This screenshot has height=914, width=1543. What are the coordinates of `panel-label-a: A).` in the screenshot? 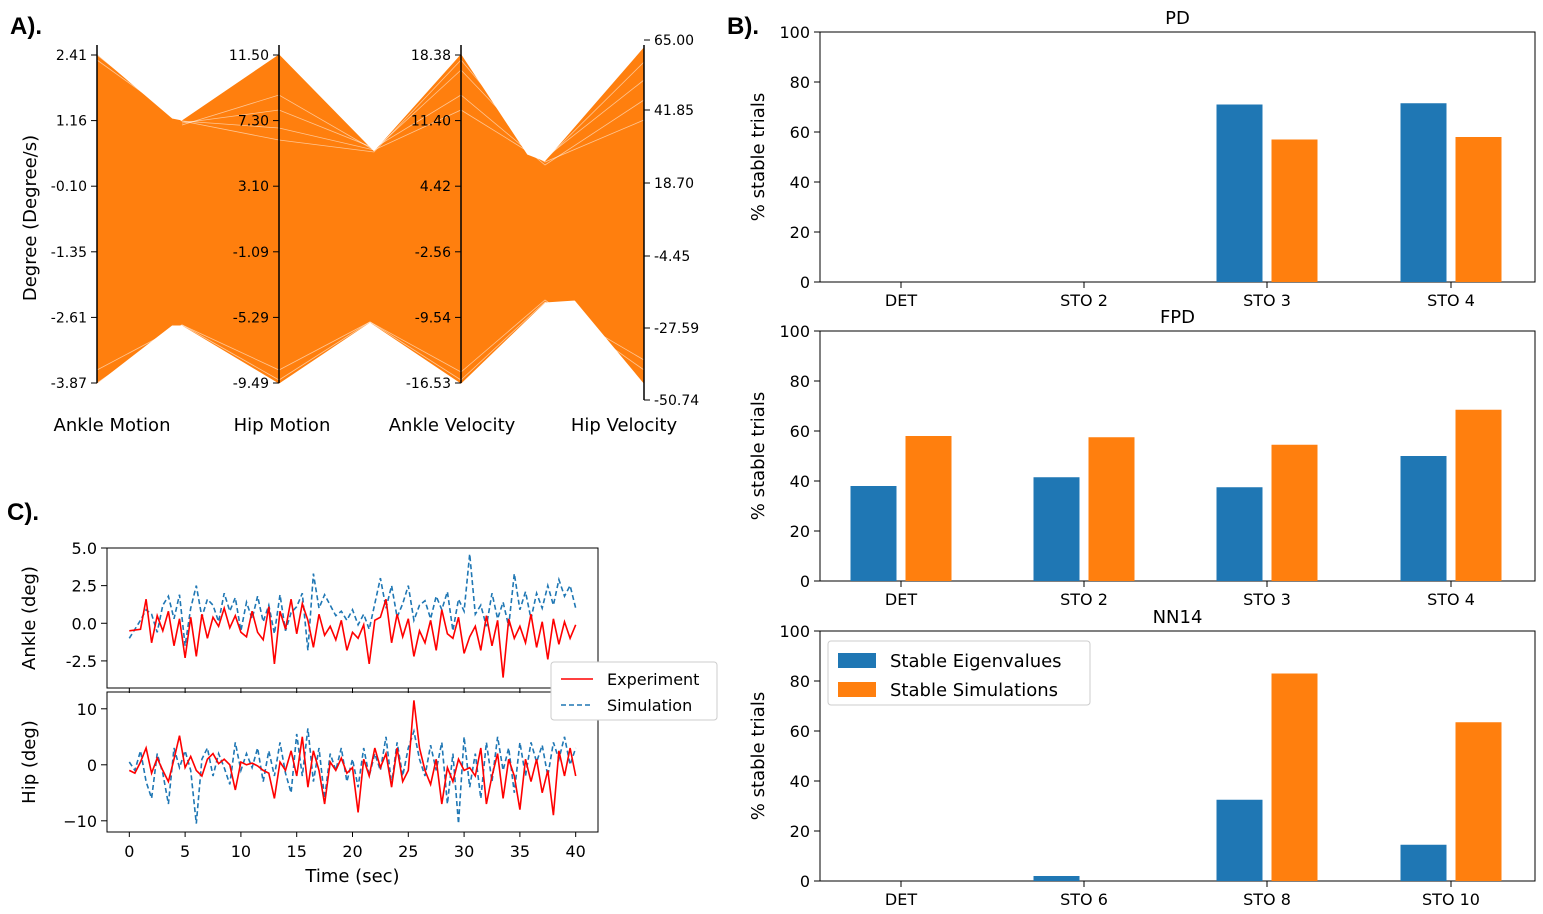 It's located at (26, 26).